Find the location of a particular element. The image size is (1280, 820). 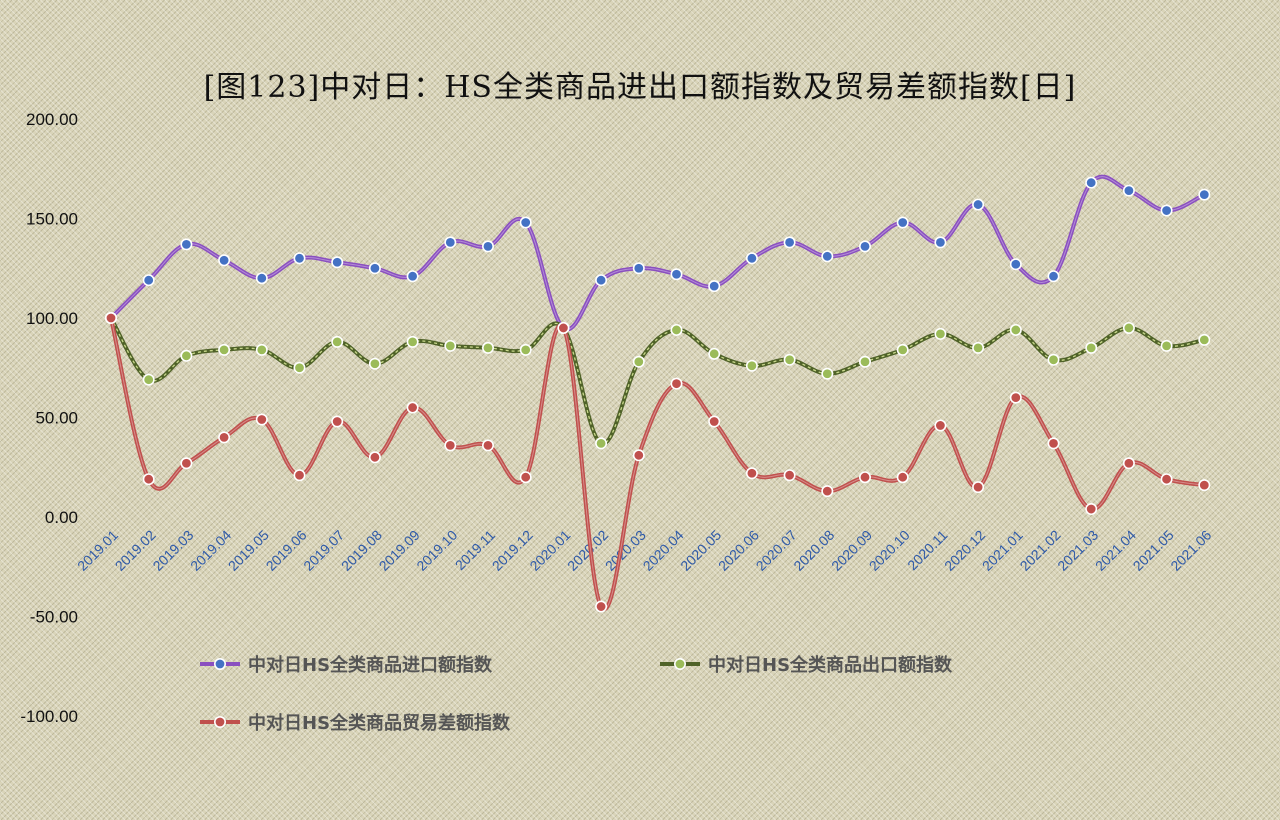

series-line is located at coordinates (657, 381).